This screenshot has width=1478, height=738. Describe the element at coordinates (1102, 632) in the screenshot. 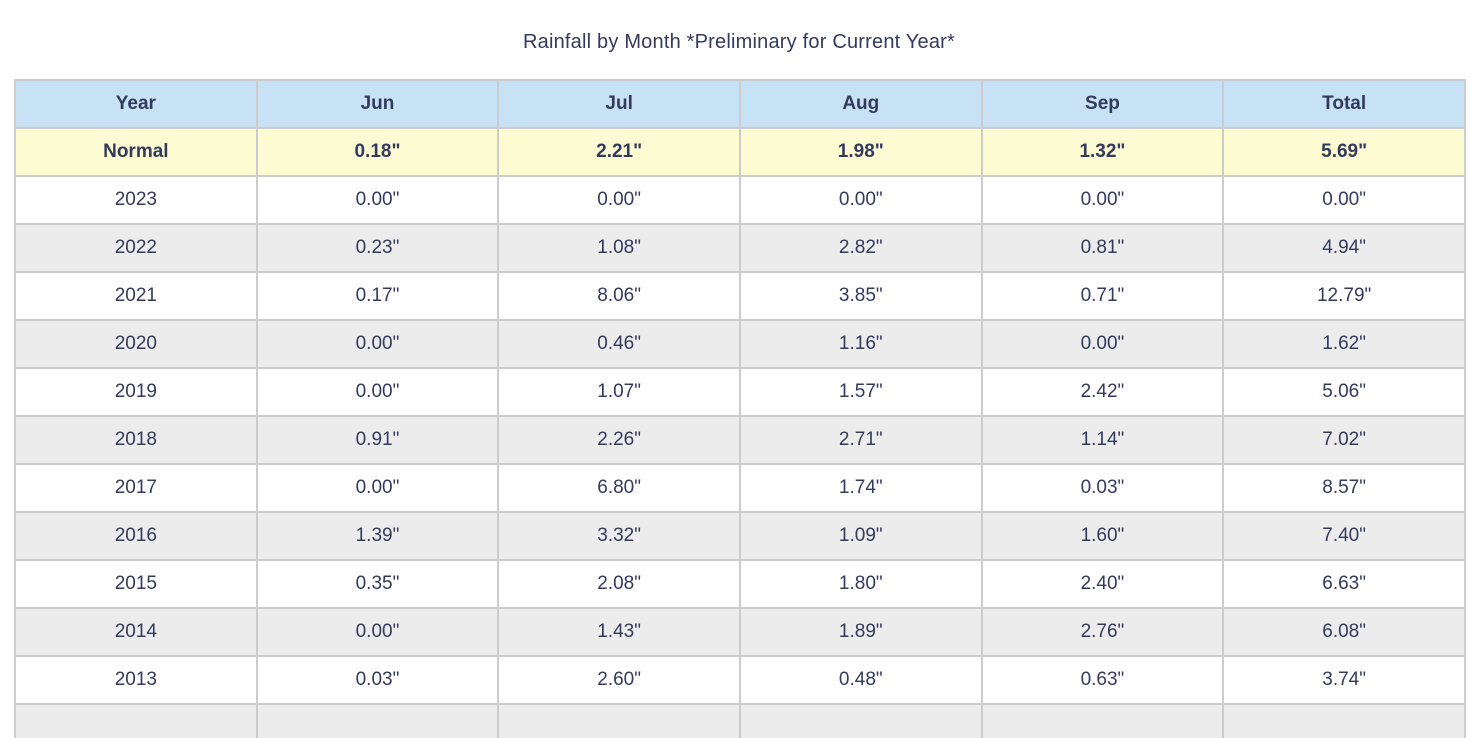

I see `value-cell: 2.76"` at that location.